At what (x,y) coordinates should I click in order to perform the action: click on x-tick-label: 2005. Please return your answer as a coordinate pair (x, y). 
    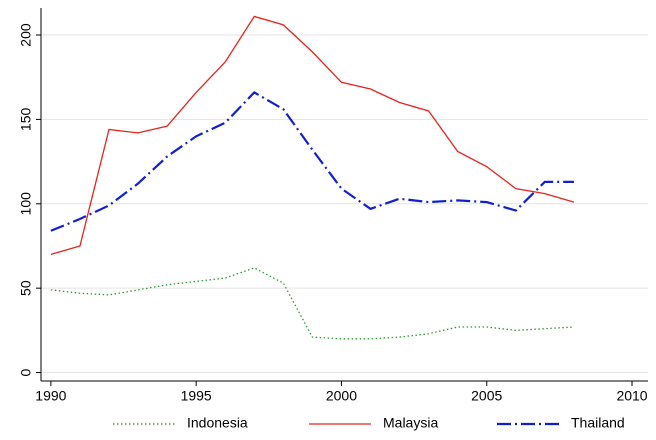
    Looking at the image, I should click on (486, 396).